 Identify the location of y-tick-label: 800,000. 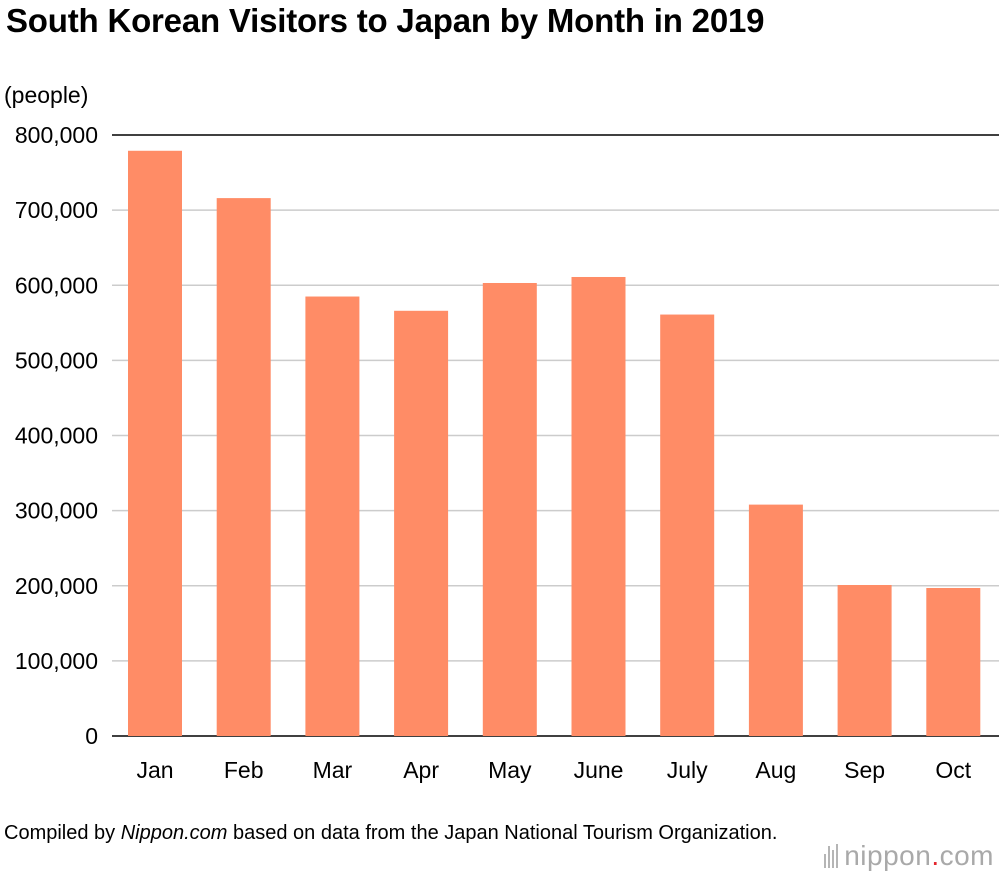
(56, 135).